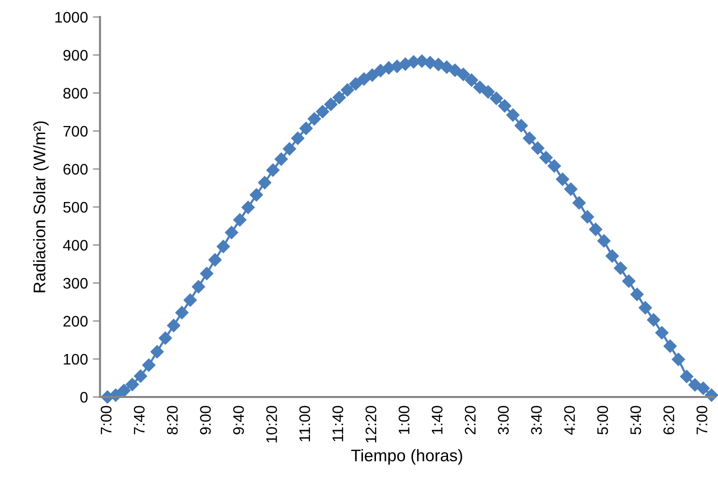 Image resolution: width=718 pixels, height=496 pixels. I want to click on y-tick-label: 300, so click(75, 283).